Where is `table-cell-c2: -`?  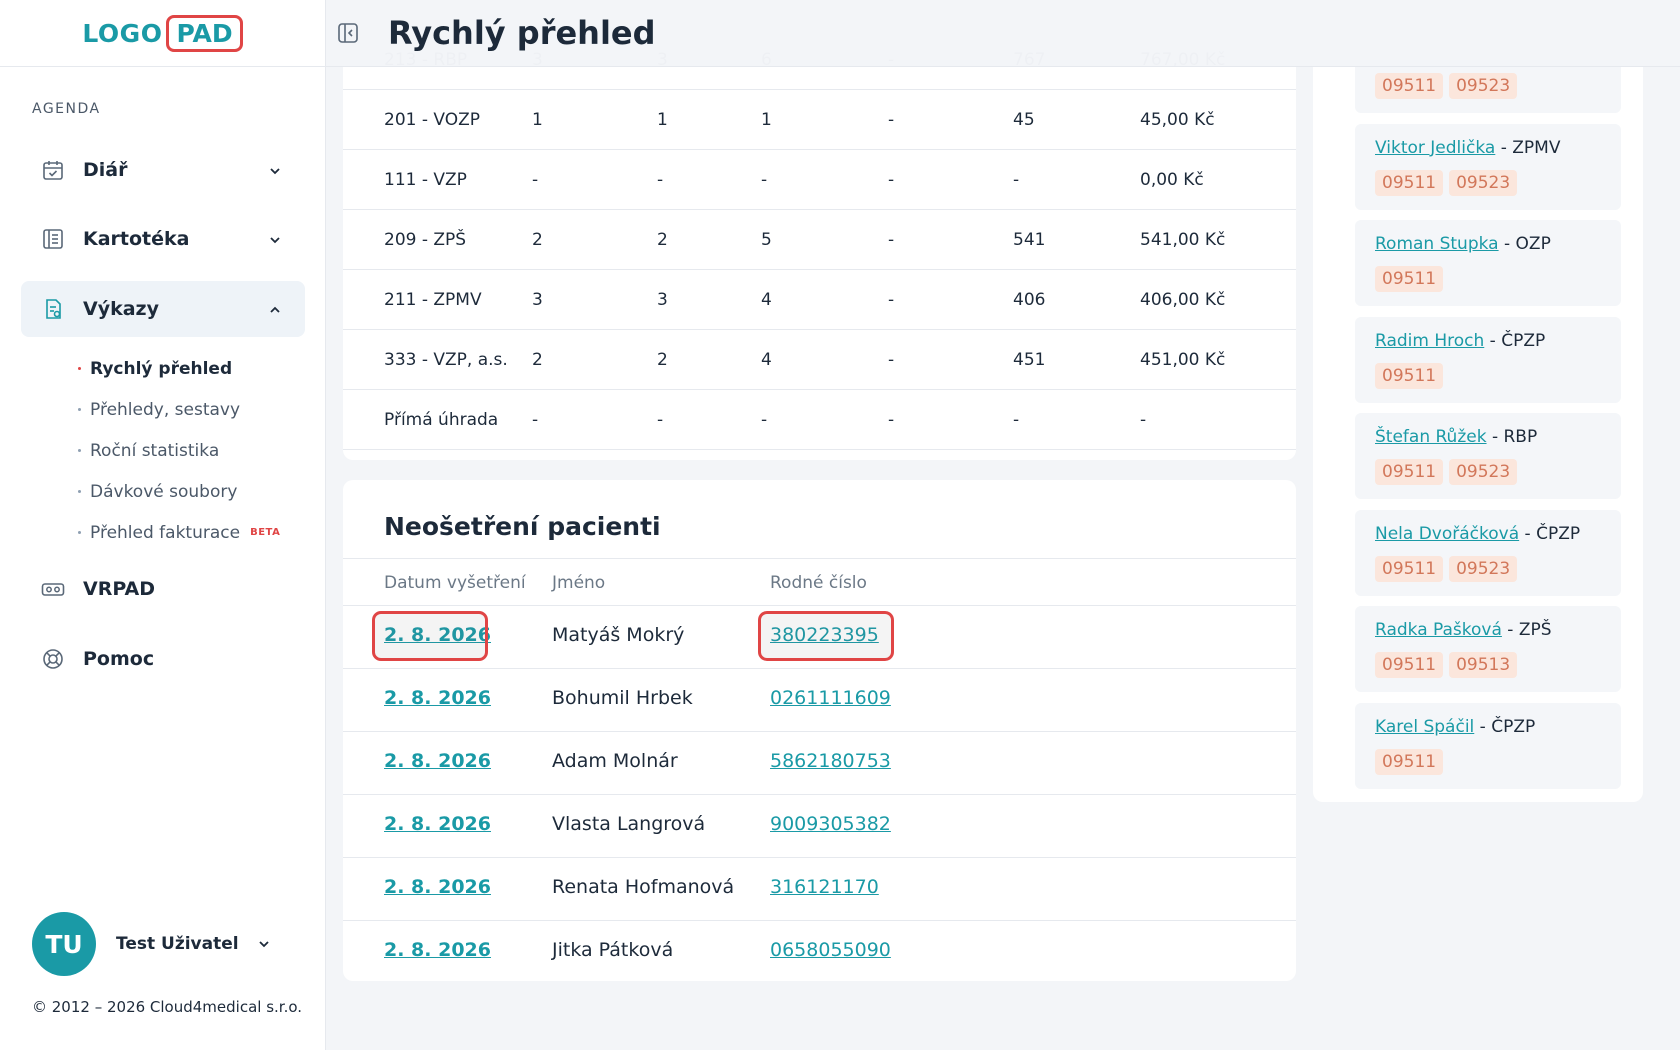
table-cell-c2: - is located at coordinates (660, 180).